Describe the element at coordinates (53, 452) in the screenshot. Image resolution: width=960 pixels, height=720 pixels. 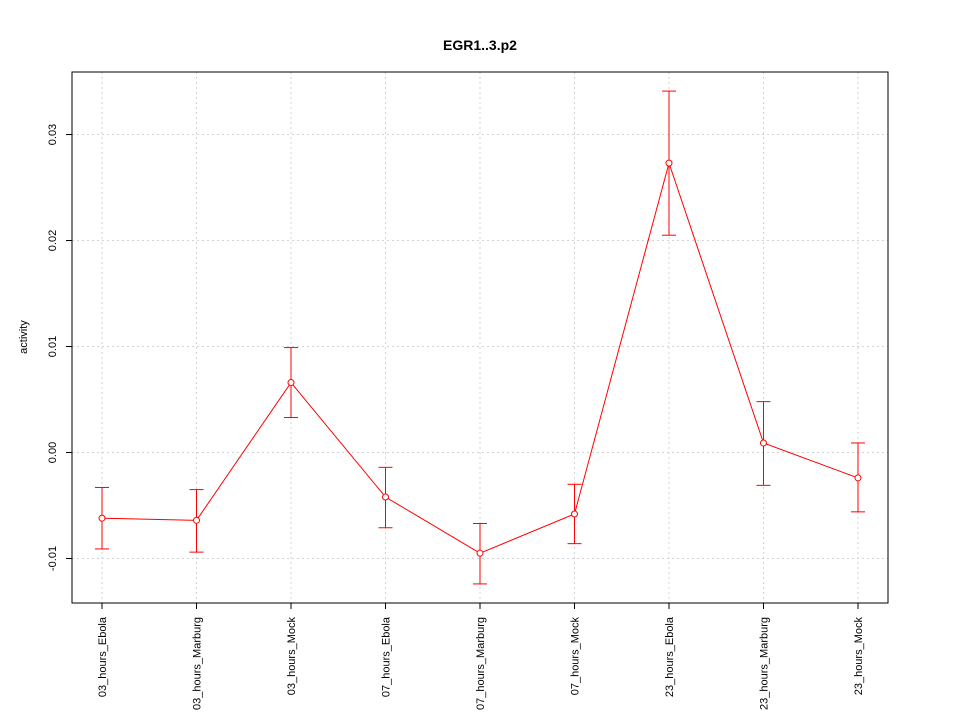
I see `y-tick-label: 0.00` at that location.